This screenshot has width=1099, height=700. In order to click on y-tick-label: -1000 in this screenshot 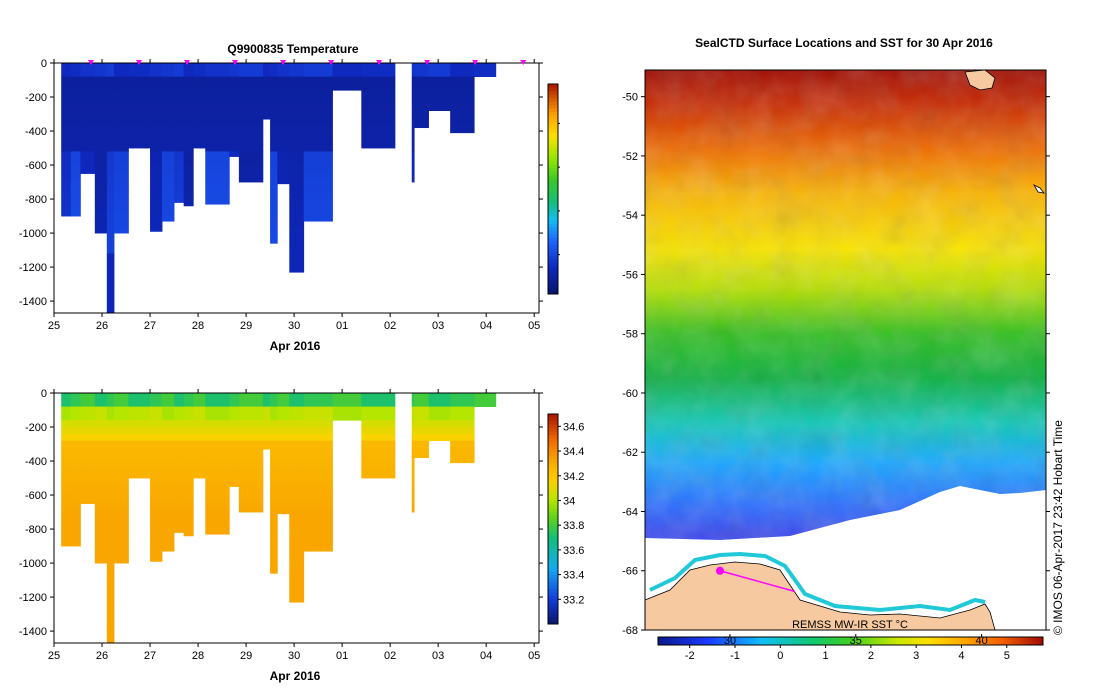, I will do `click(33, 564)`.